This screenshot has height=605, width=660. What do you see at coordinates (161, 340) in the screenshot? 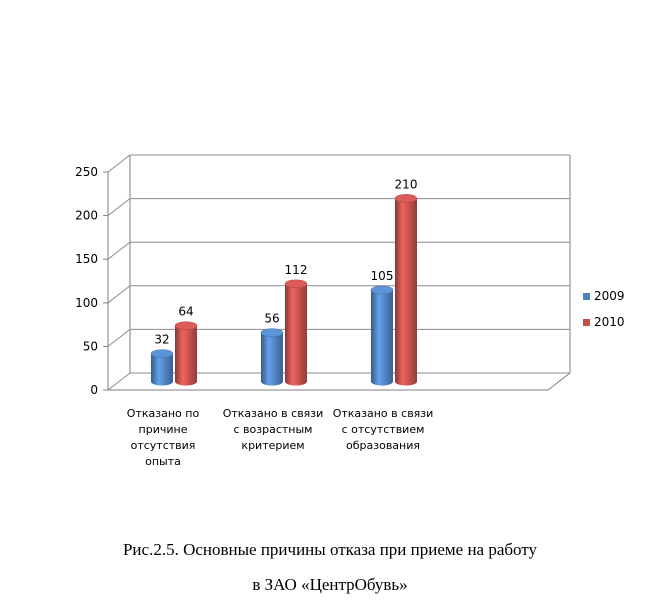
I see `data-label: 32` at bounding box center [161, 340].